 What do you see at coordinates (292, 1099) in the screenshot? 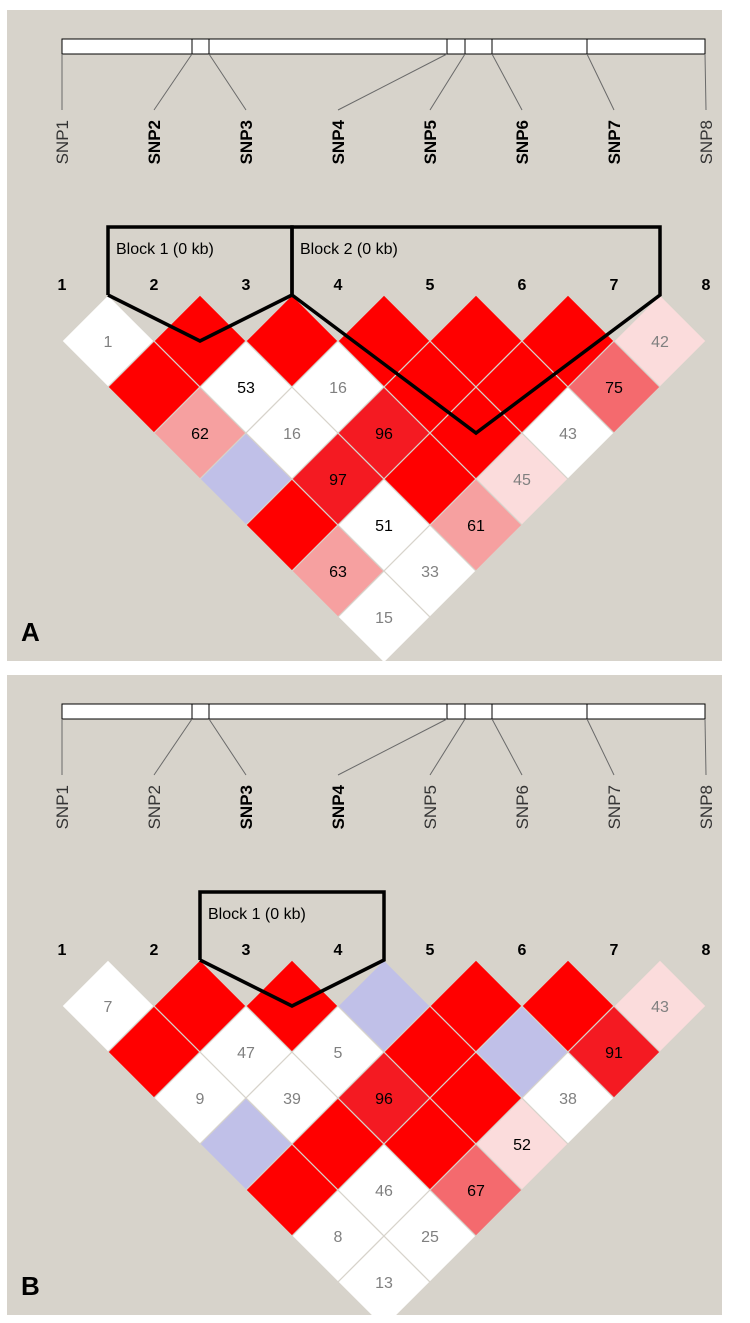
I see `ld-value-label: 39` at bounding box center [292, 1099].